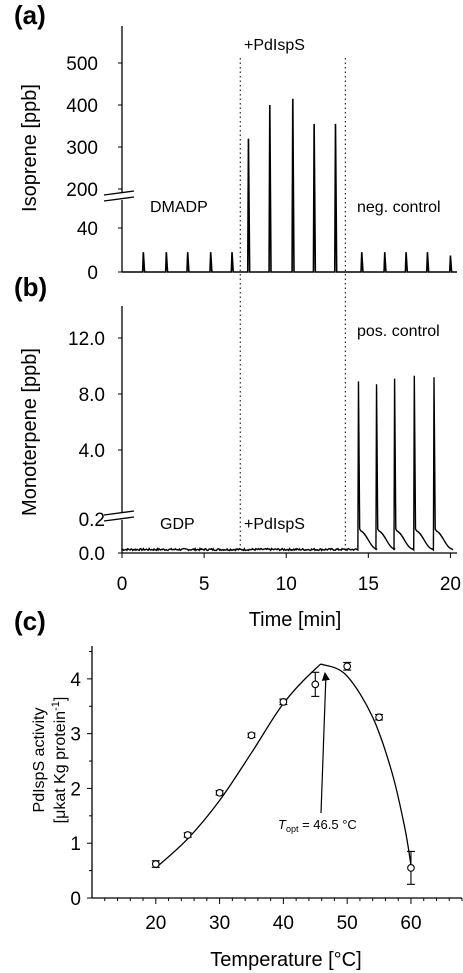 The image size is (463, 973). Describe the element at coordinates (75, 844) in the screenshot. I see `panel-c-y-tick-label: 1` at that location.